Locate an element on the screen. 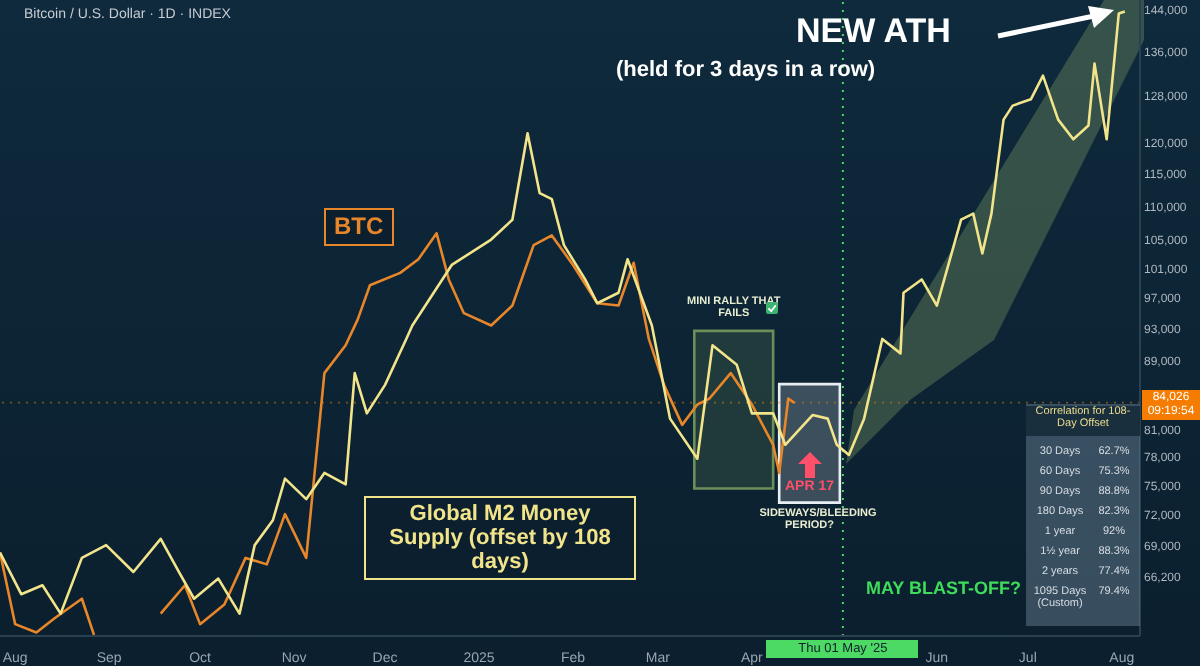 The width and height of the screenshot is (1200, 666). annotation: NEW ATH is located at coordinates (873, 32).